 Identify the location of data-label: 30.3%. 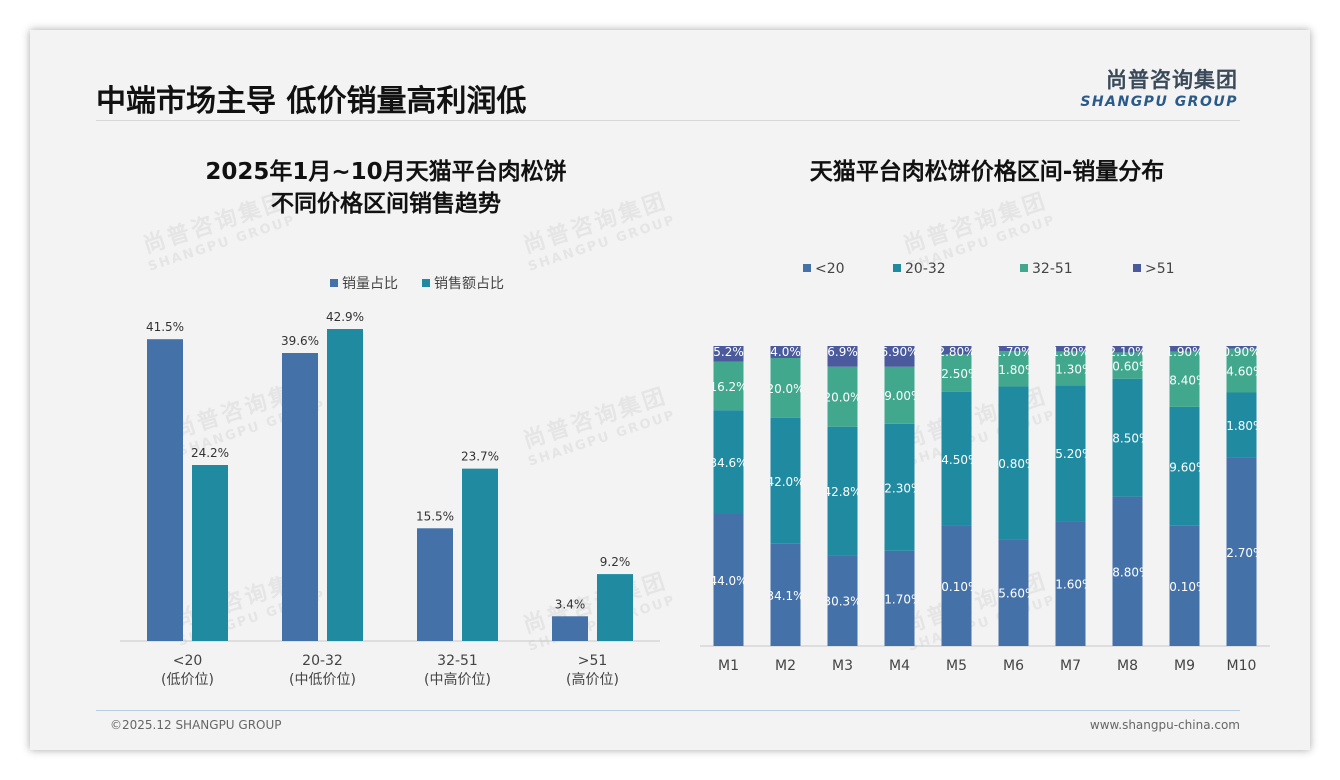
(842, 602).